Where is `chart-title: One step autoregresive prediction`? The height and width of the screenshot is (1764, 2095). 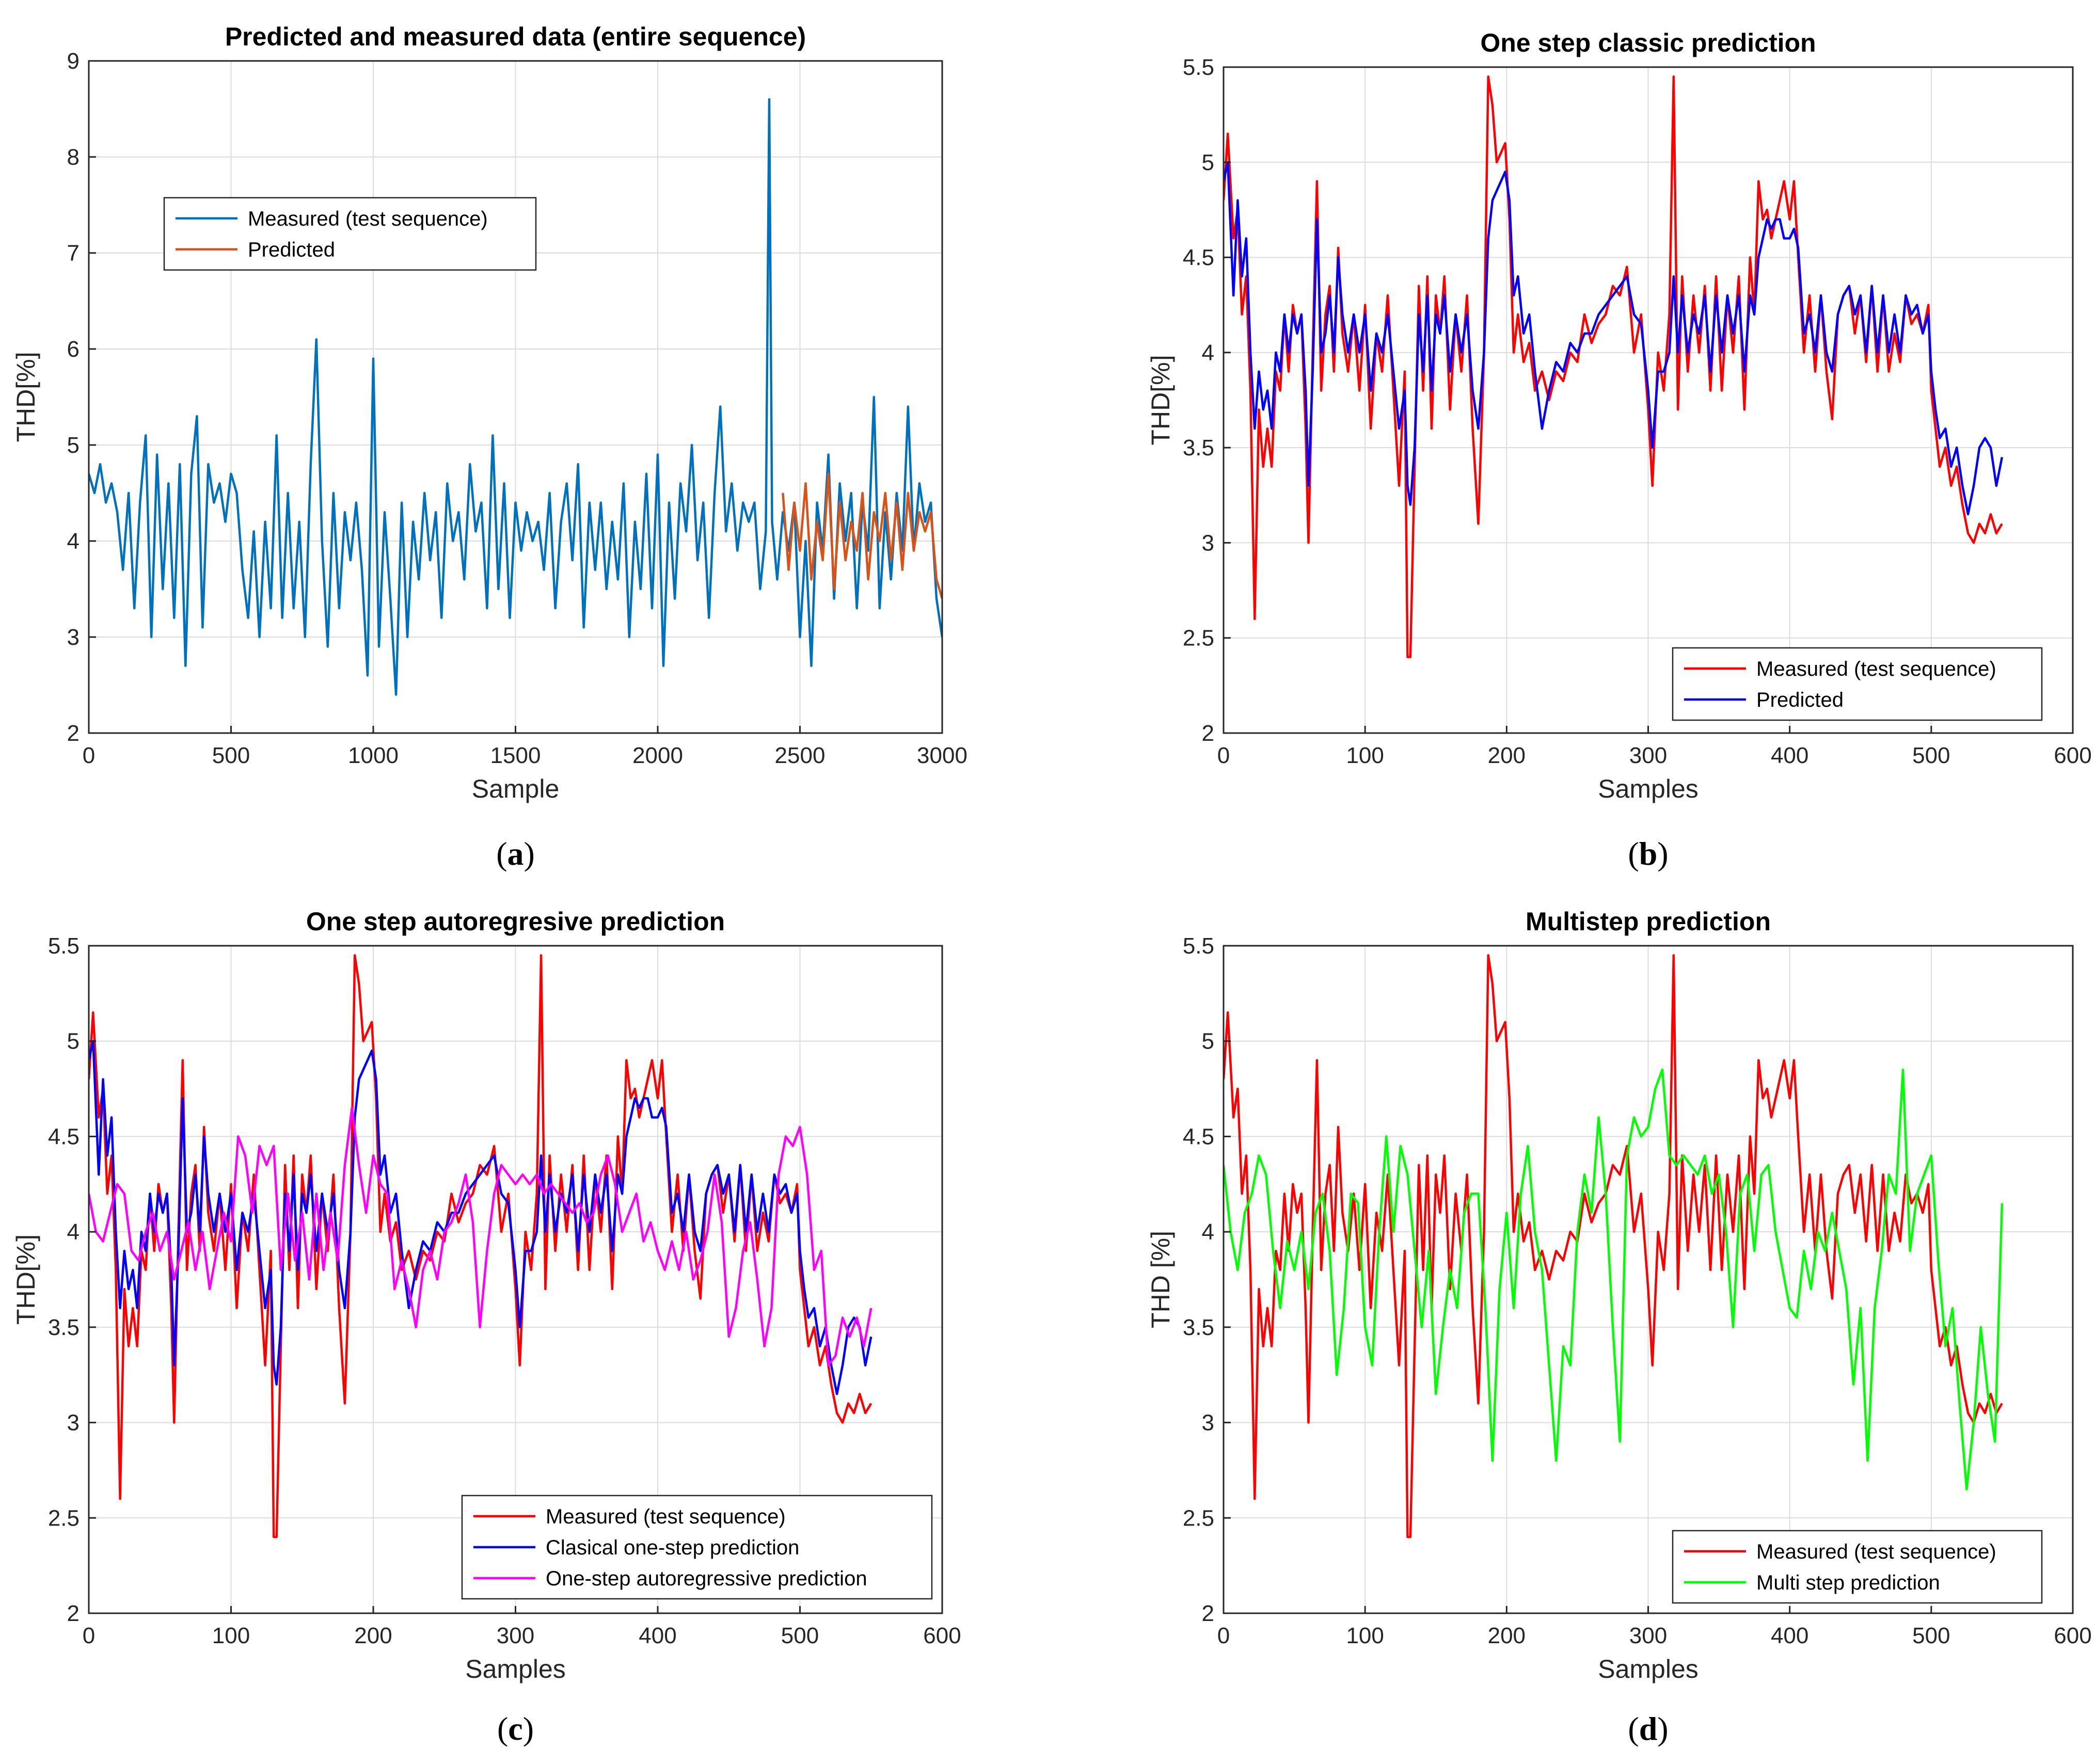 chart-title: One step autoregresive prediction is located at coordinates (515, 921).